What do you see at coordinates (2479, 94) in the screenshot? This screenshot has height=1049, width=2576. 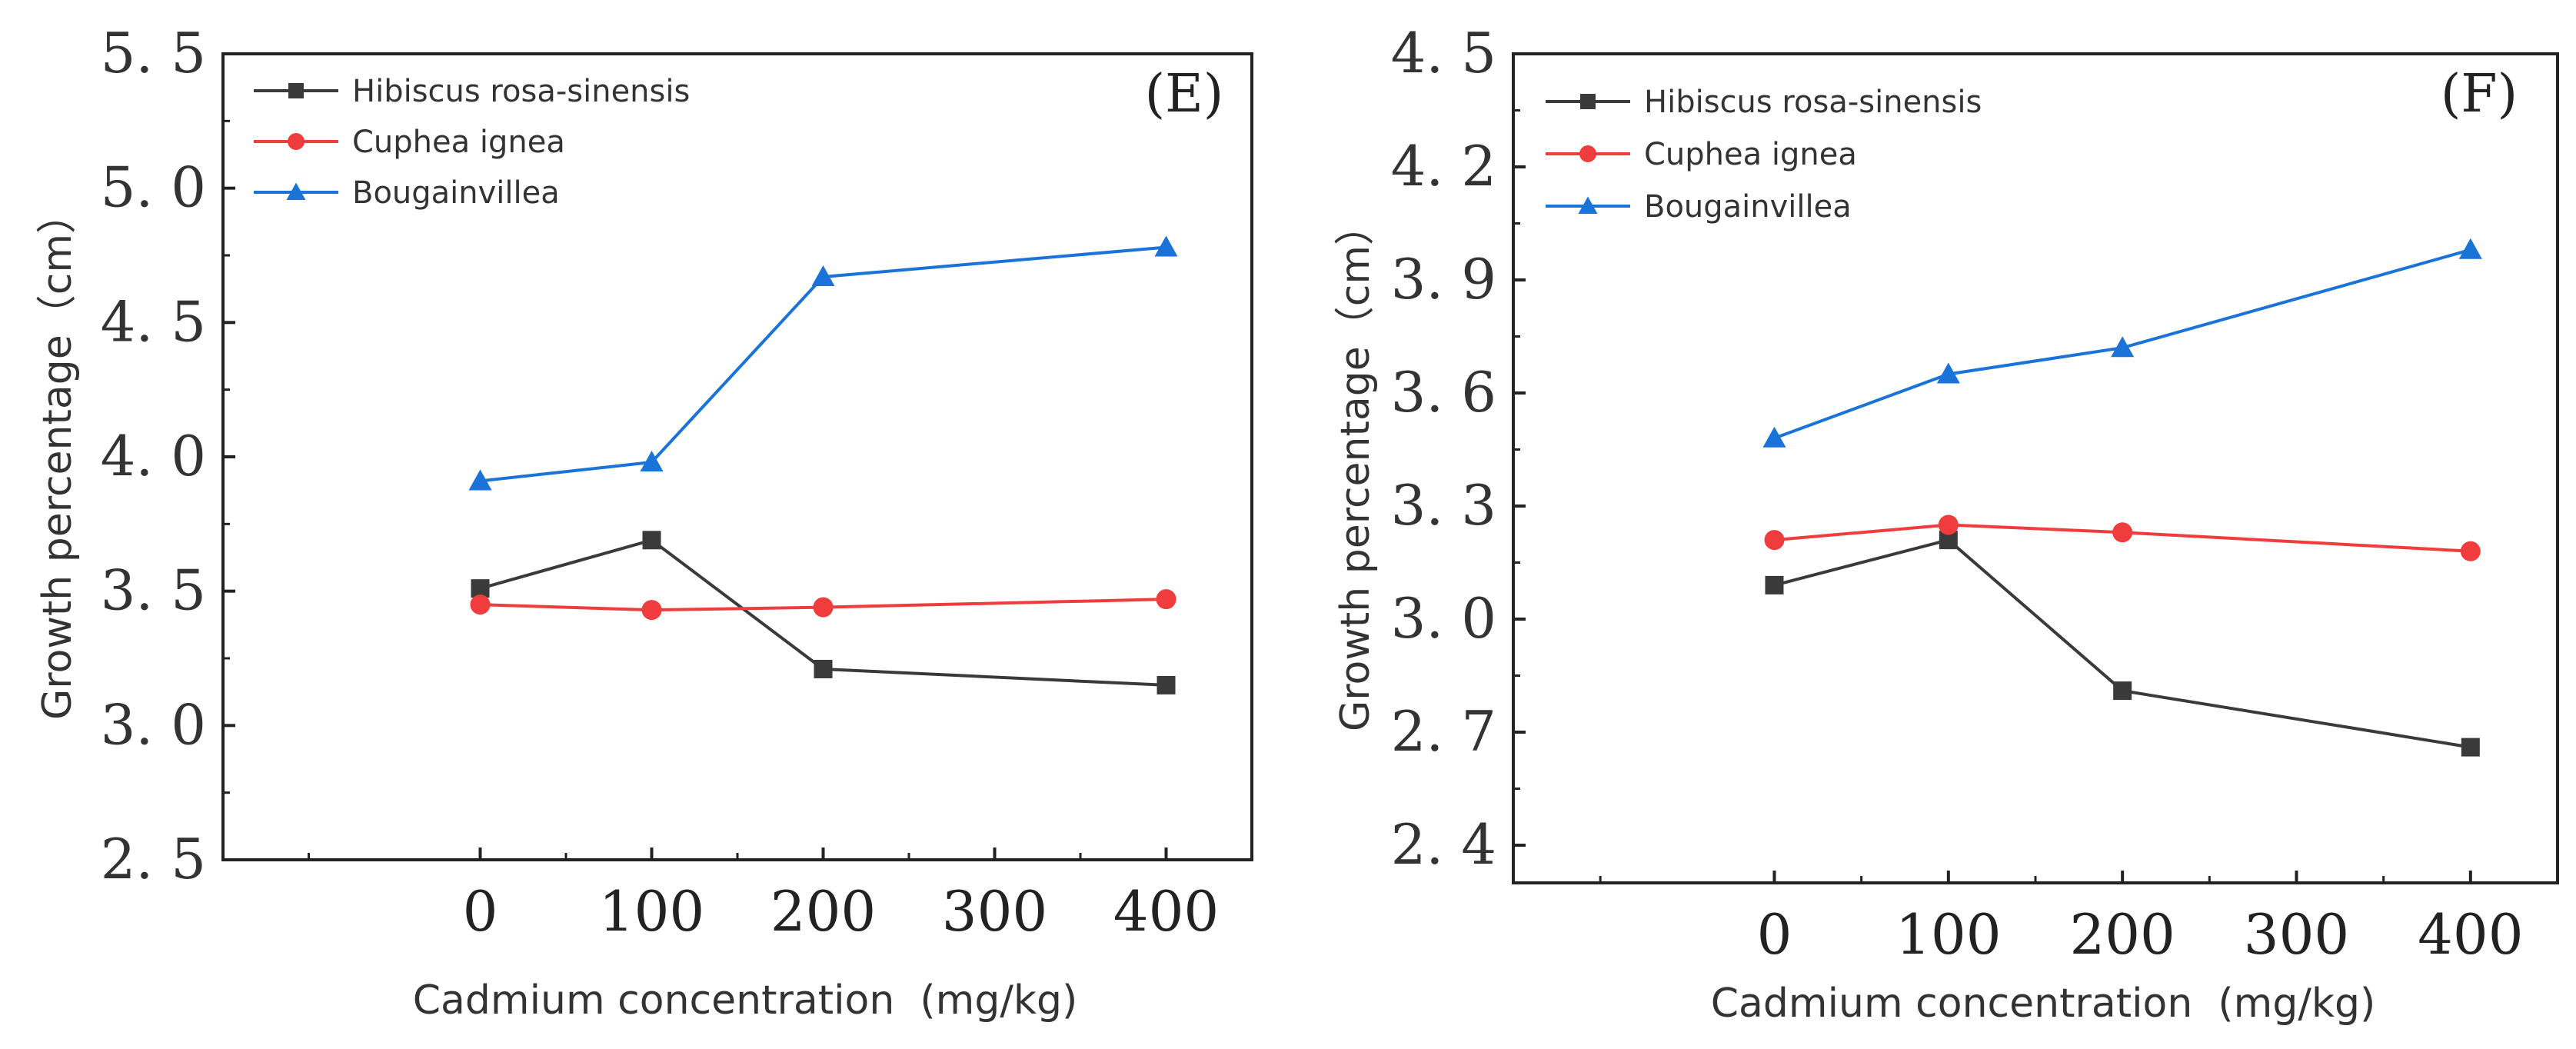 I see `panel-label: (F)` at bounding box center [2479, 94].